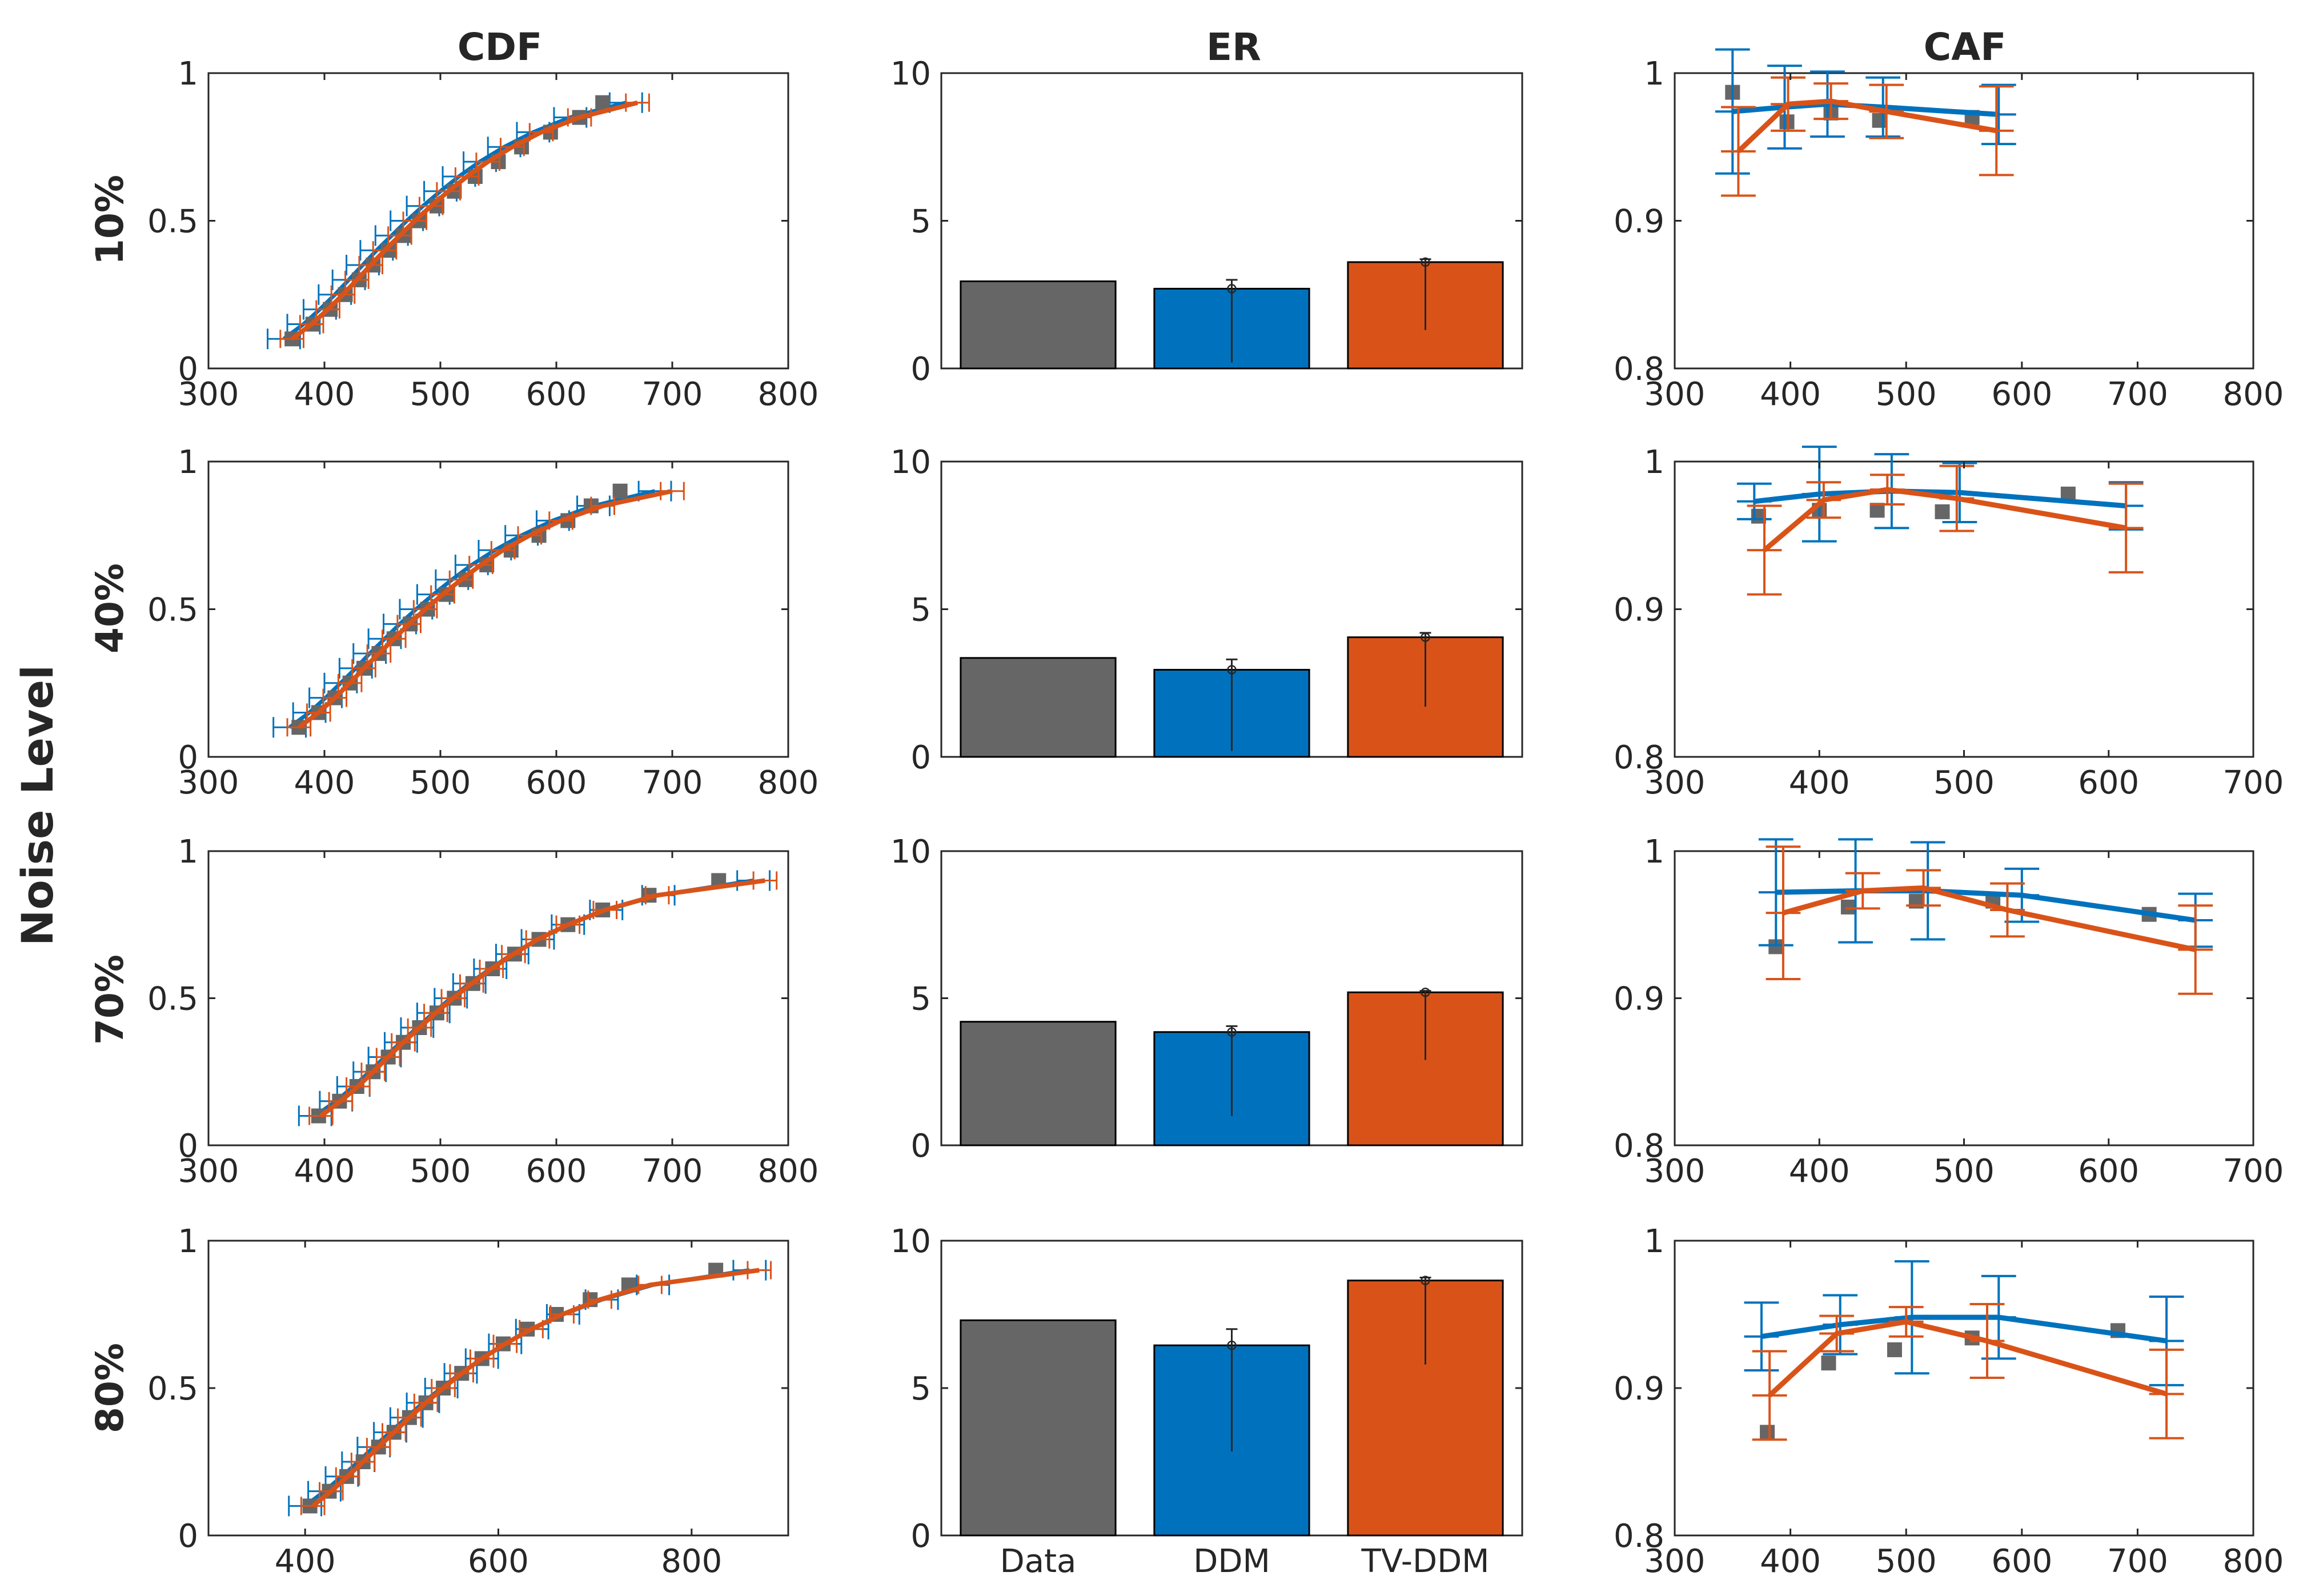 The image size is (2307, 1596). What do you see at coordinates (110, 608) in the screenshot?
I see `row-label-40: 40%` at bounding box center [110, 608].